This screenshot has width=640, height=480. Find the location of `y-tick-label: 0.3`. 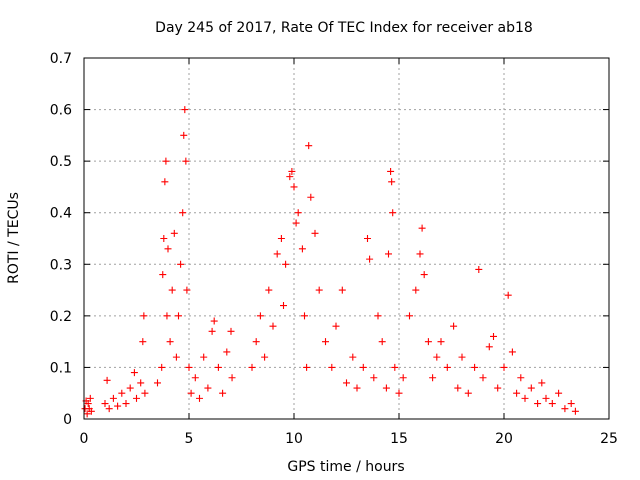

y-tick-label: 0.3 is located at coordinates (61, 265).